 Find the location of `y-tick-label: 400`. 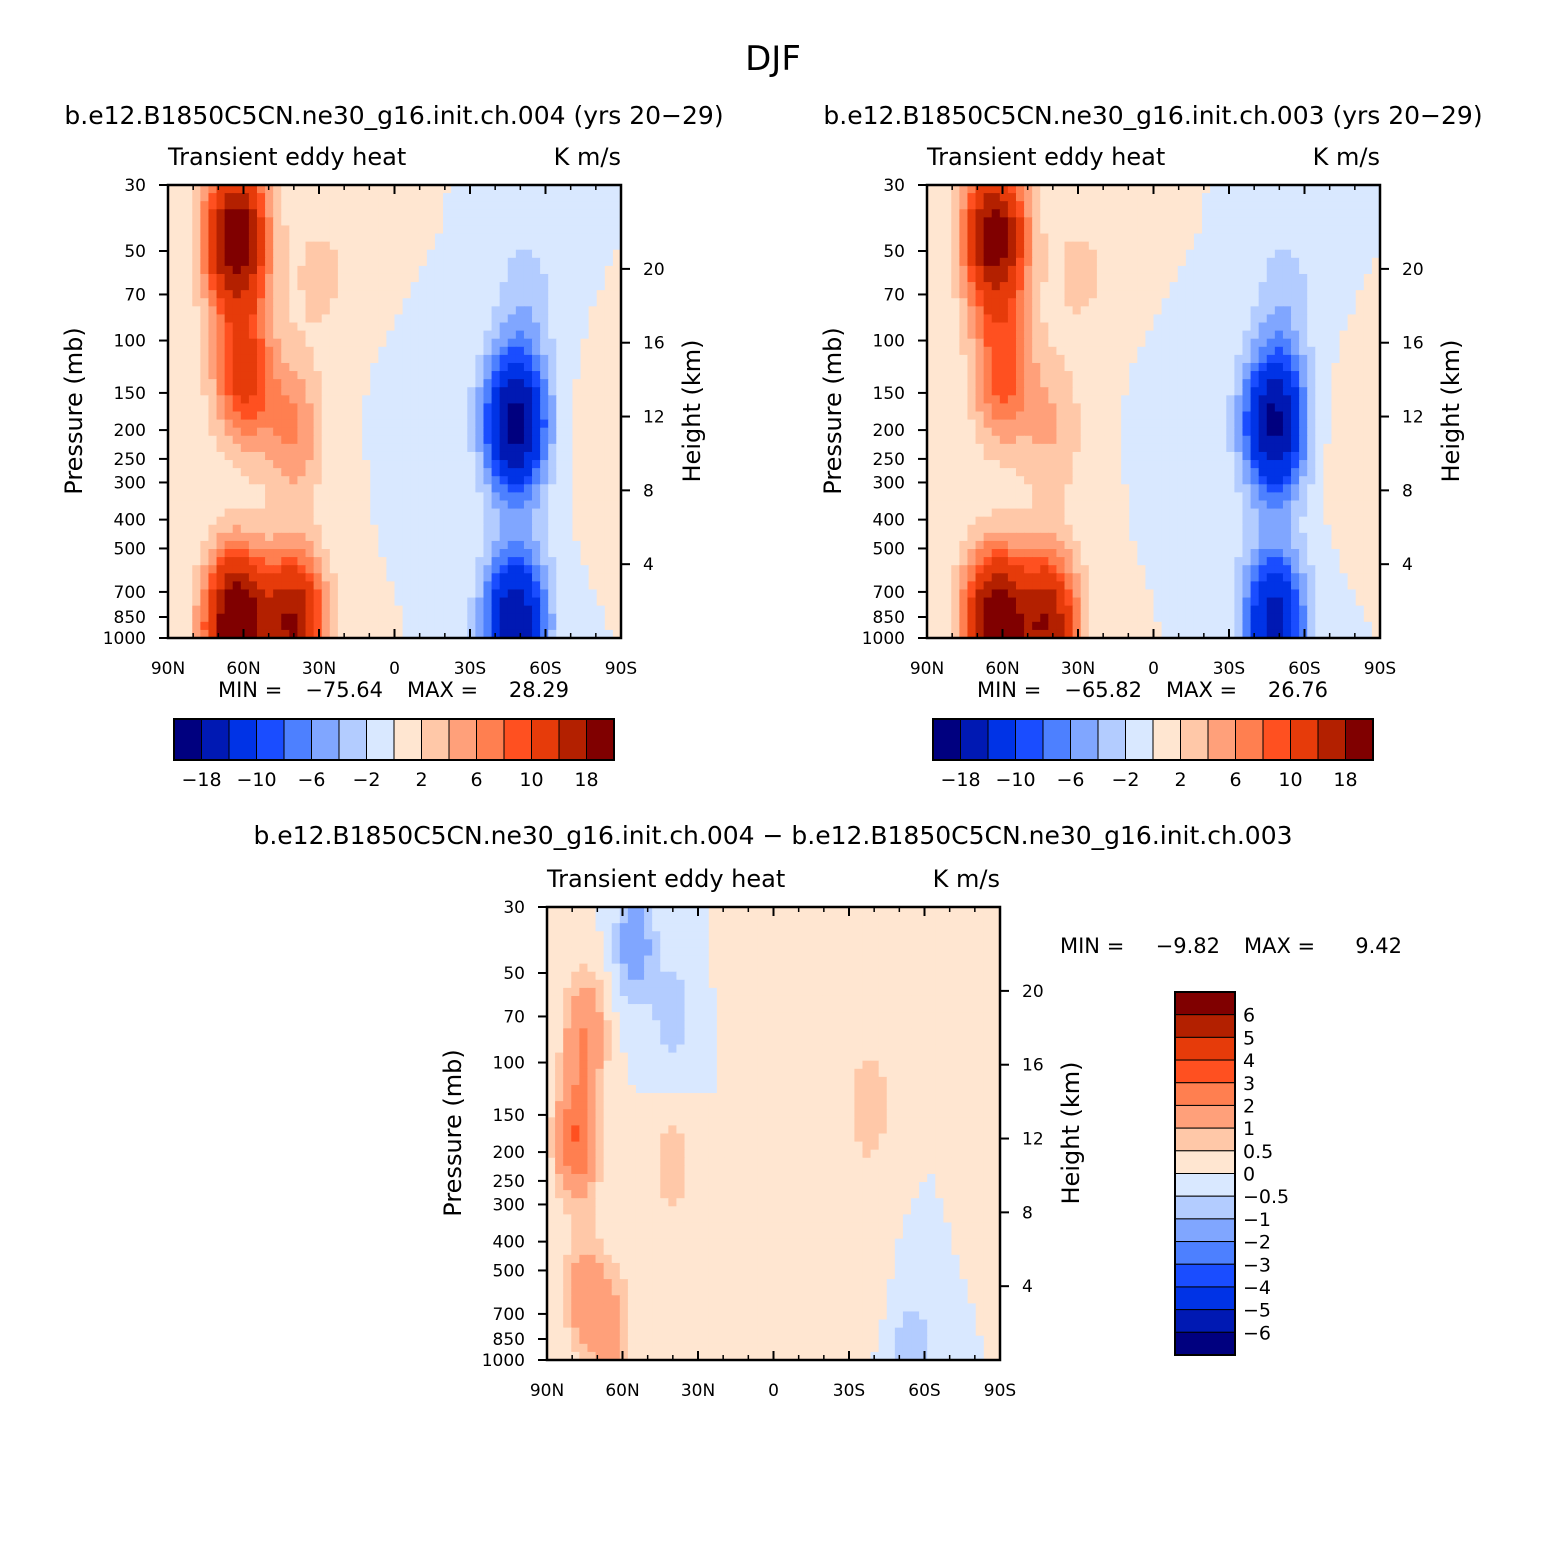

y-tick-label: 400 is located at coordinates (130, 521).